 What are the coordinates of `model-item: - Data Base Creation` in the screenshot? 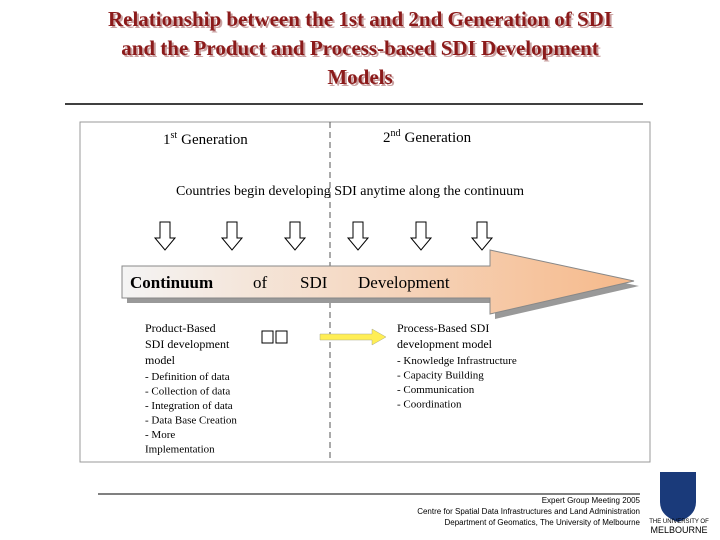 It's located at (191, 421).